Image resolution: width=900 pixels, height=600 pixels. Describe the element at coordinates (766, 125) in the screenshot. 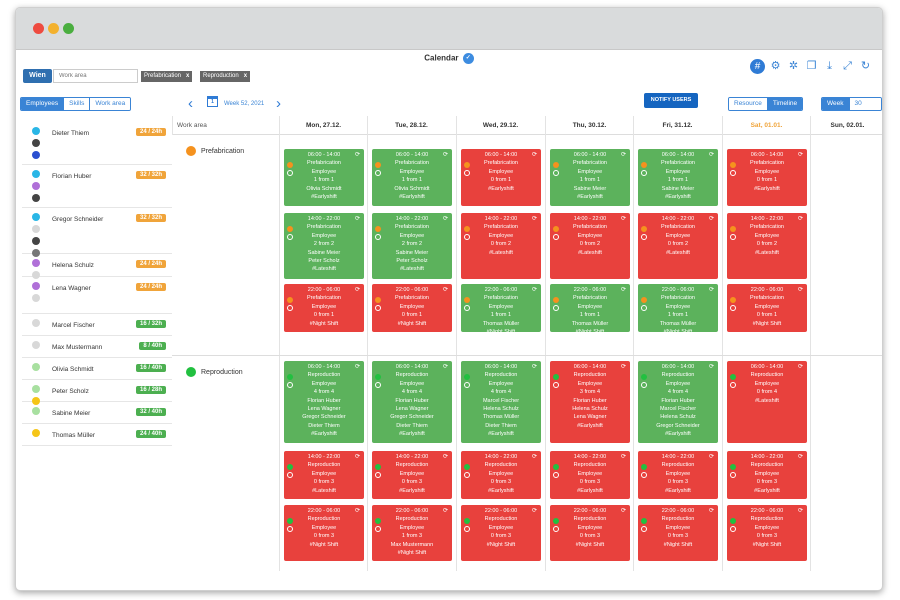

I see `day-header: Sat, 01.01.` at that location.